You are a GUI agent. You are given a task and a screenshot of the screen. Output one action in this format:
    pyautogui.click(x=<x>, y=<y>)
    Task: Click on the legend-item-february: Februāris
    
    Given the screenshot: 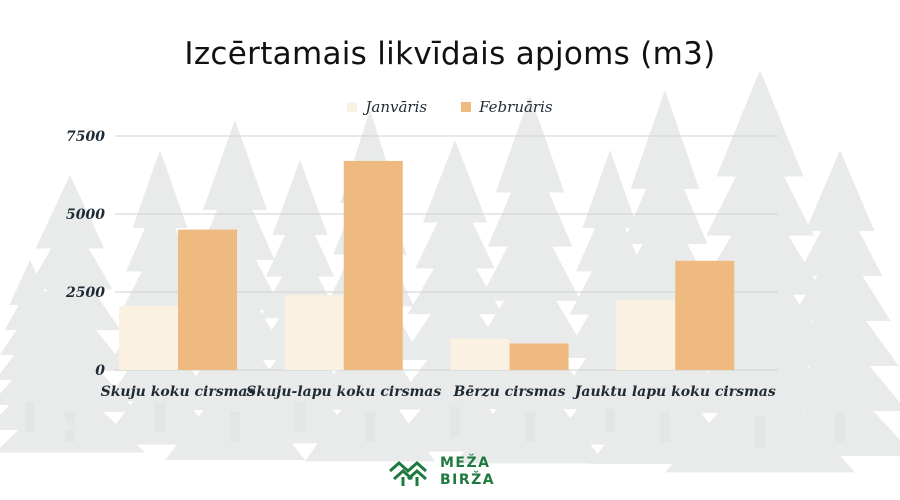 What is the action you would take?
    pyautogui.click(x=507, y=107)
    